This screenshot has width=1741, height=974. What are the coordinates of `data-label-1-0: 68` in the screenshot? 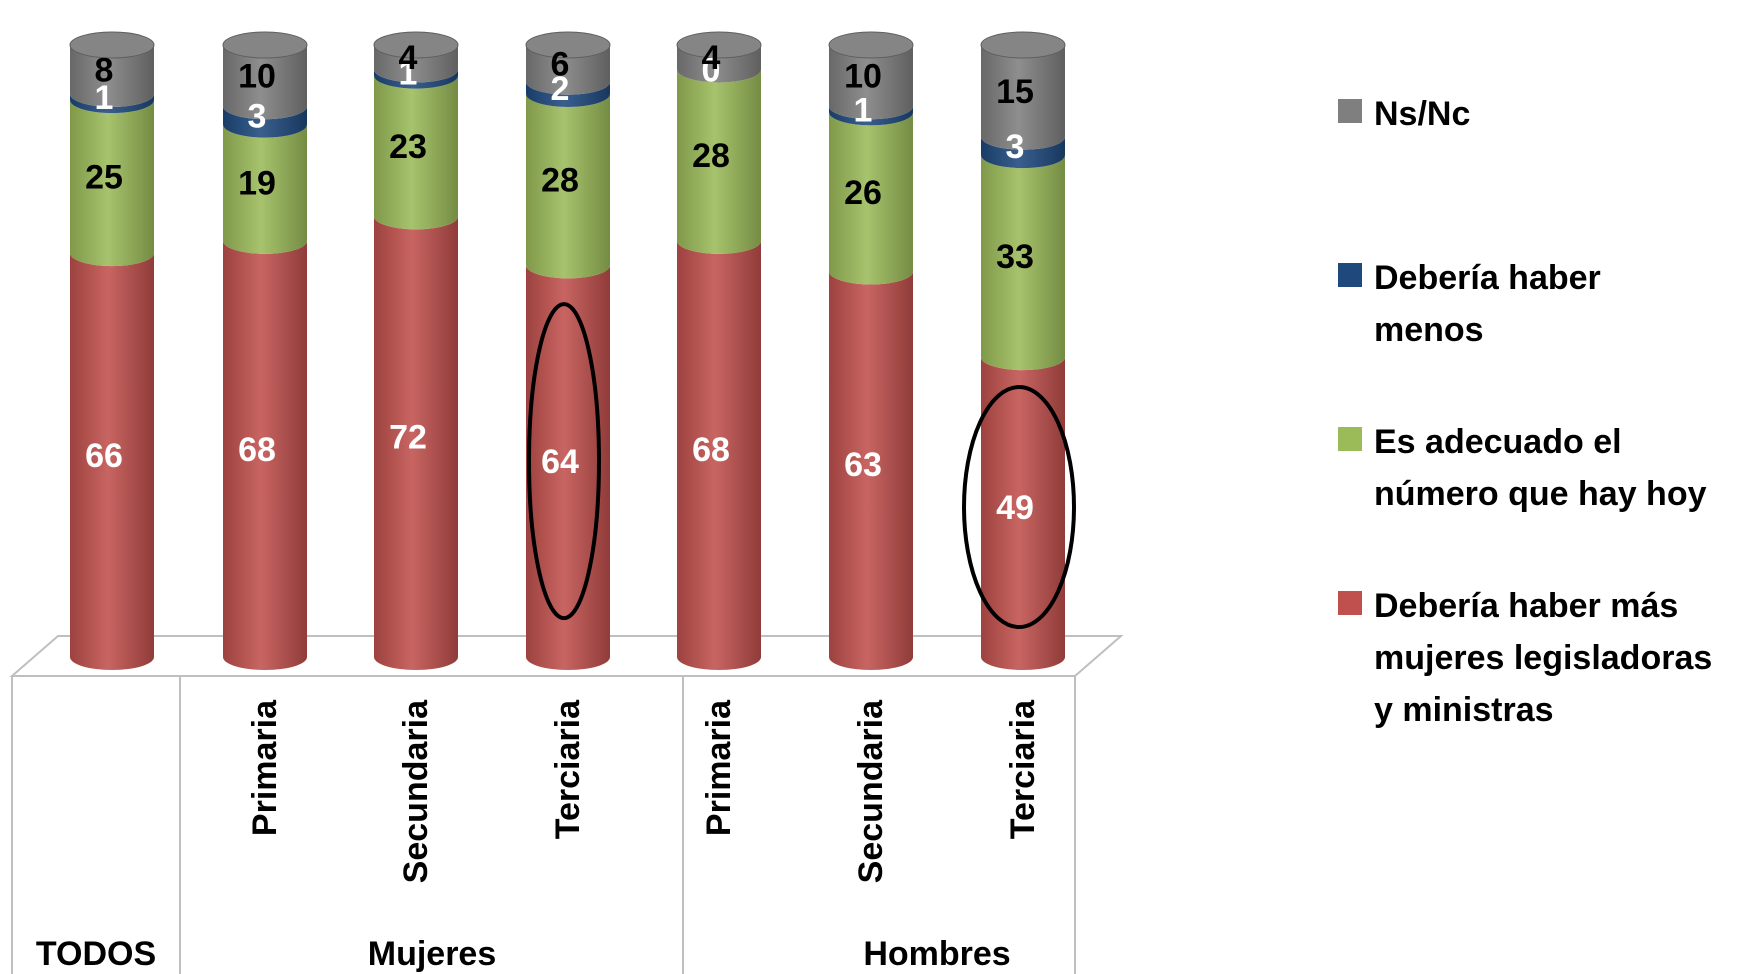 It's located at (257, 450).